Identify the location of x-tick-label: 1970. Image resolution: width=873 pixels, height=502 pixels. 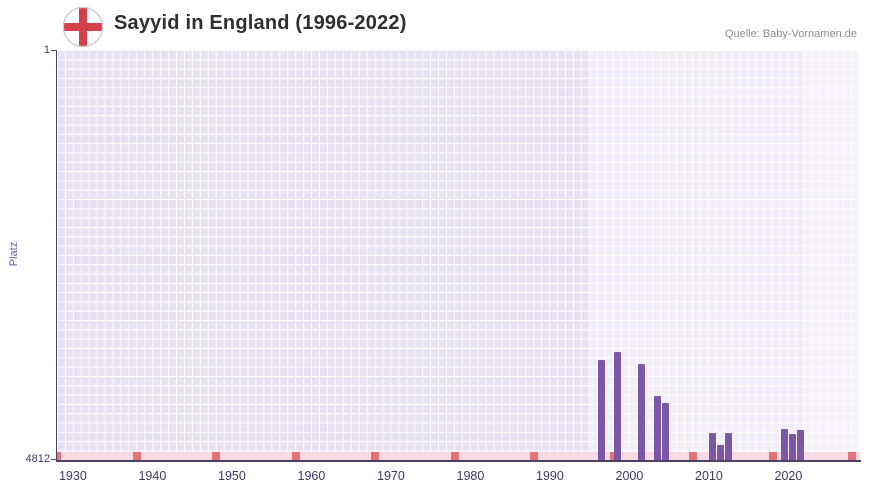
(391, 476).